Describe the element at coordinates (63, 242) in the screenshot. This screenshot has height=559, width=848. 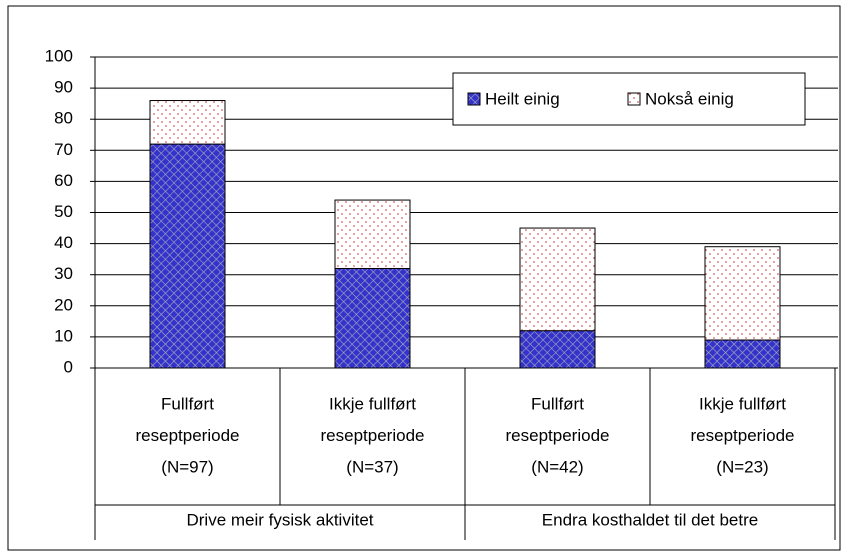
I see `y-tick-label: 40` at that location.